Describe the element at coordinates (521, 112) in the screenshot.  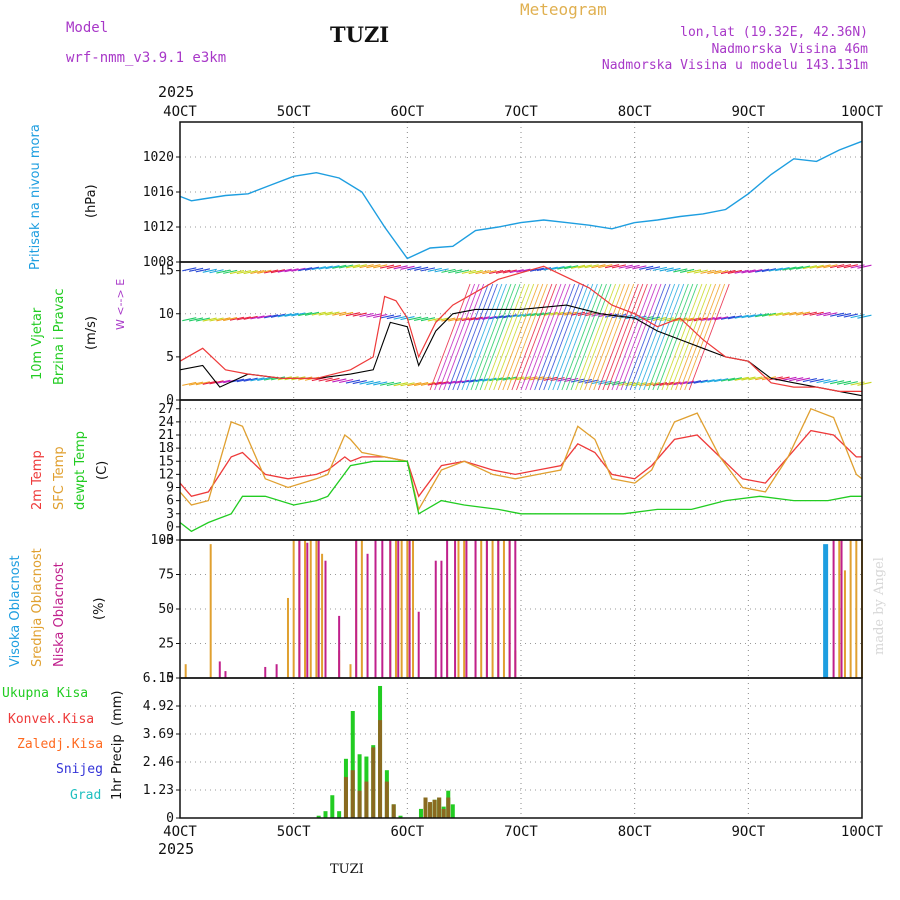
I see `x-tick-top: 7OCT` at that location.